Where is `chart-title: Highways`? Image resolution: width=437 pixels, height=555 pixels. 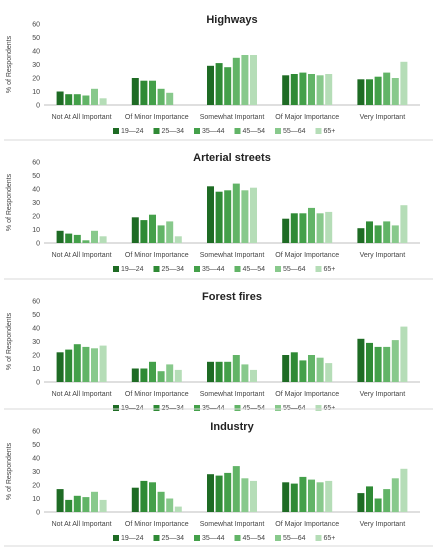 chart-title: Highways is located at coordinates (231, 20).